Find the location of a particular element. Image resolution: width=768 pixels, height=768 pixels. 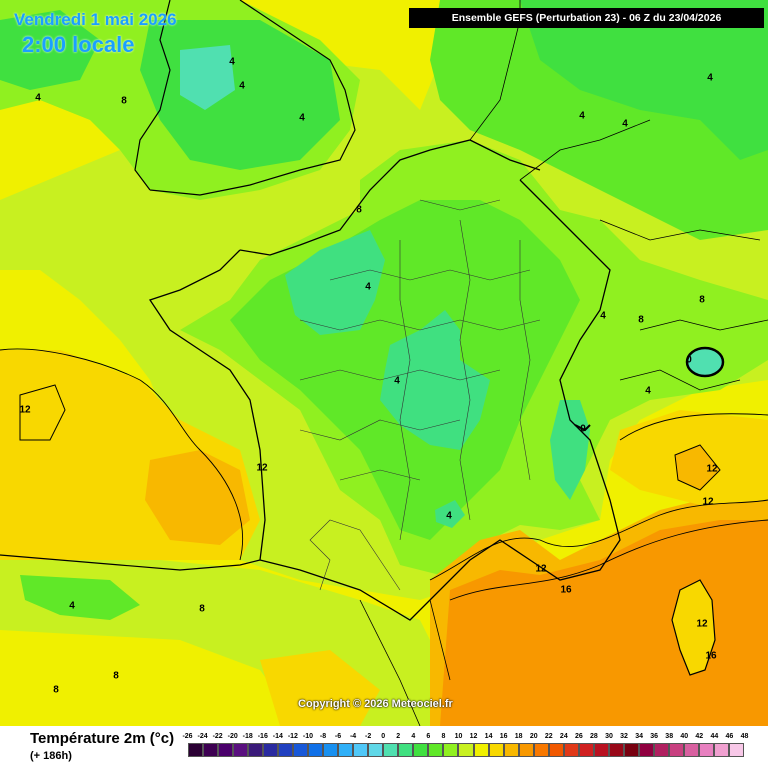

scale-label: -14 is located at coordinates (277, 736).